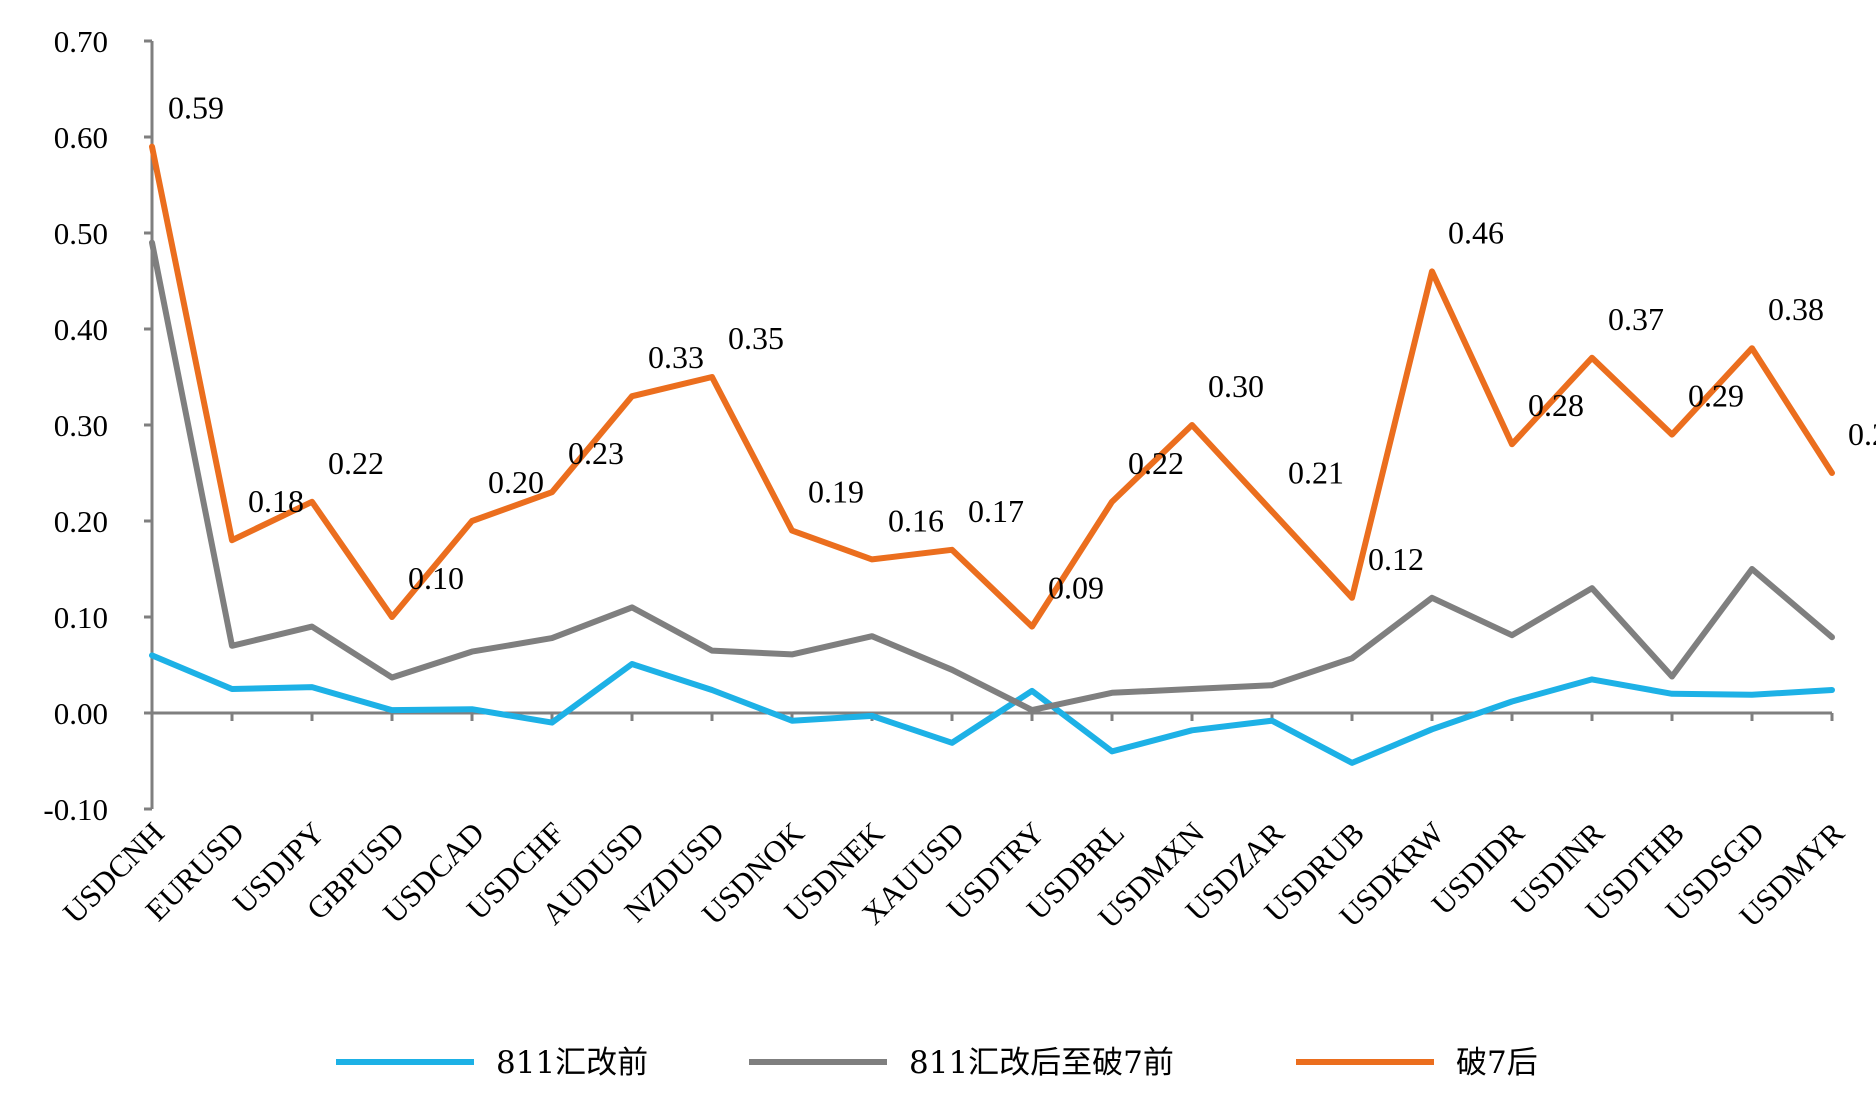 The height and width of the screenshot is (1094, 1876). What do you see at coordinates (516, 482) in the screenshot?
I see `data-label: 0.20` at bounding box center [516, 482].